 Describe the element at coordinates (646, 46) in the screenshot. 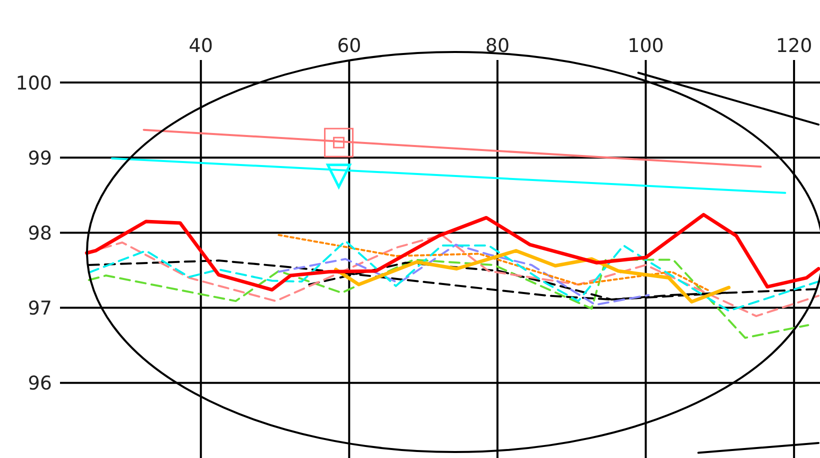

I see `x-tick-label: 100` at that location.